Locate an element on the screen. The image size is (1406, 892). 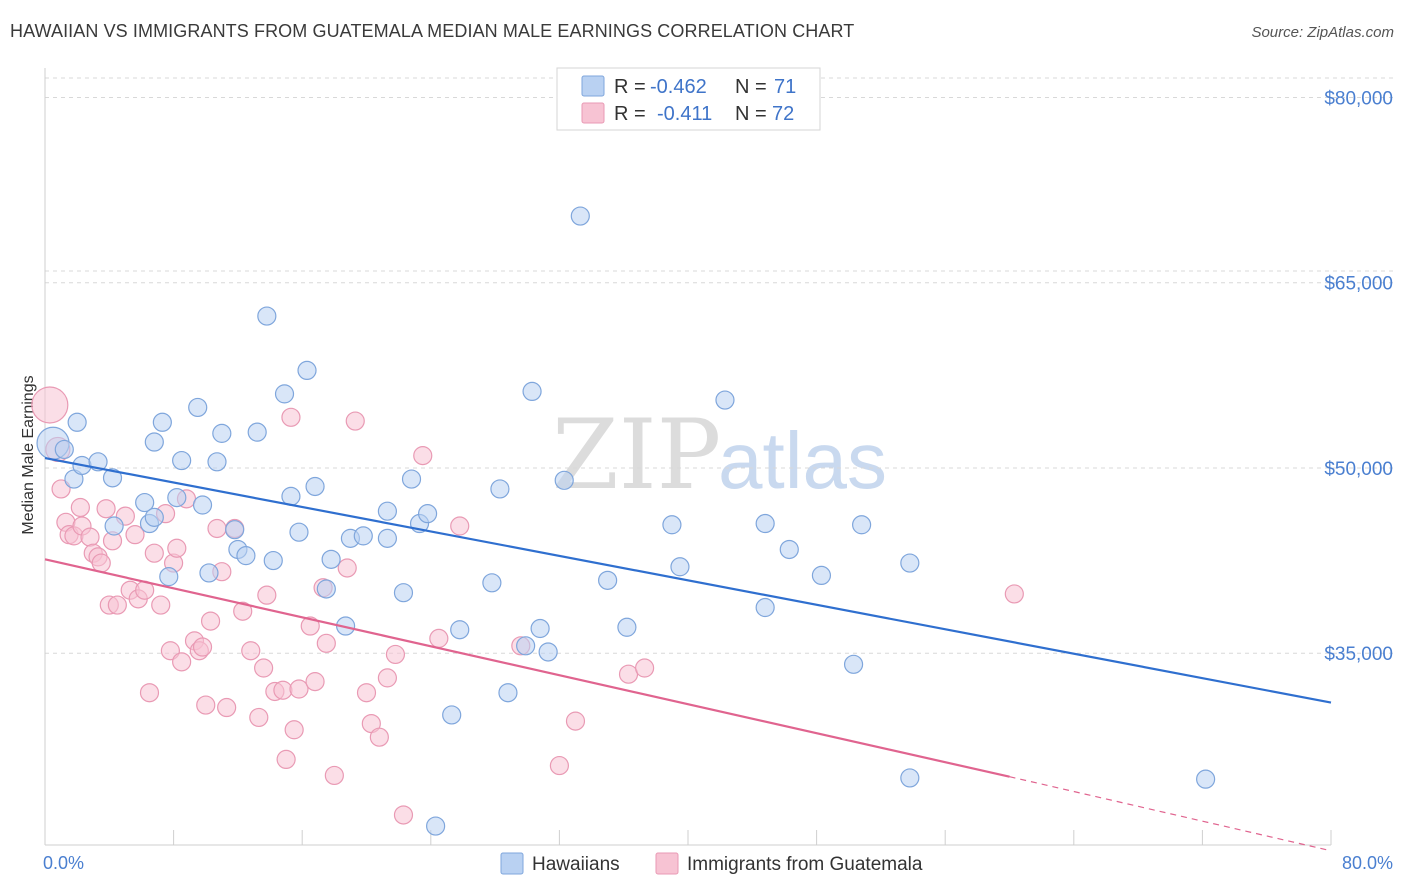
bottom-legend-label-guatemala: Immigrants from Guatemala is located at coordinates (805, 864).